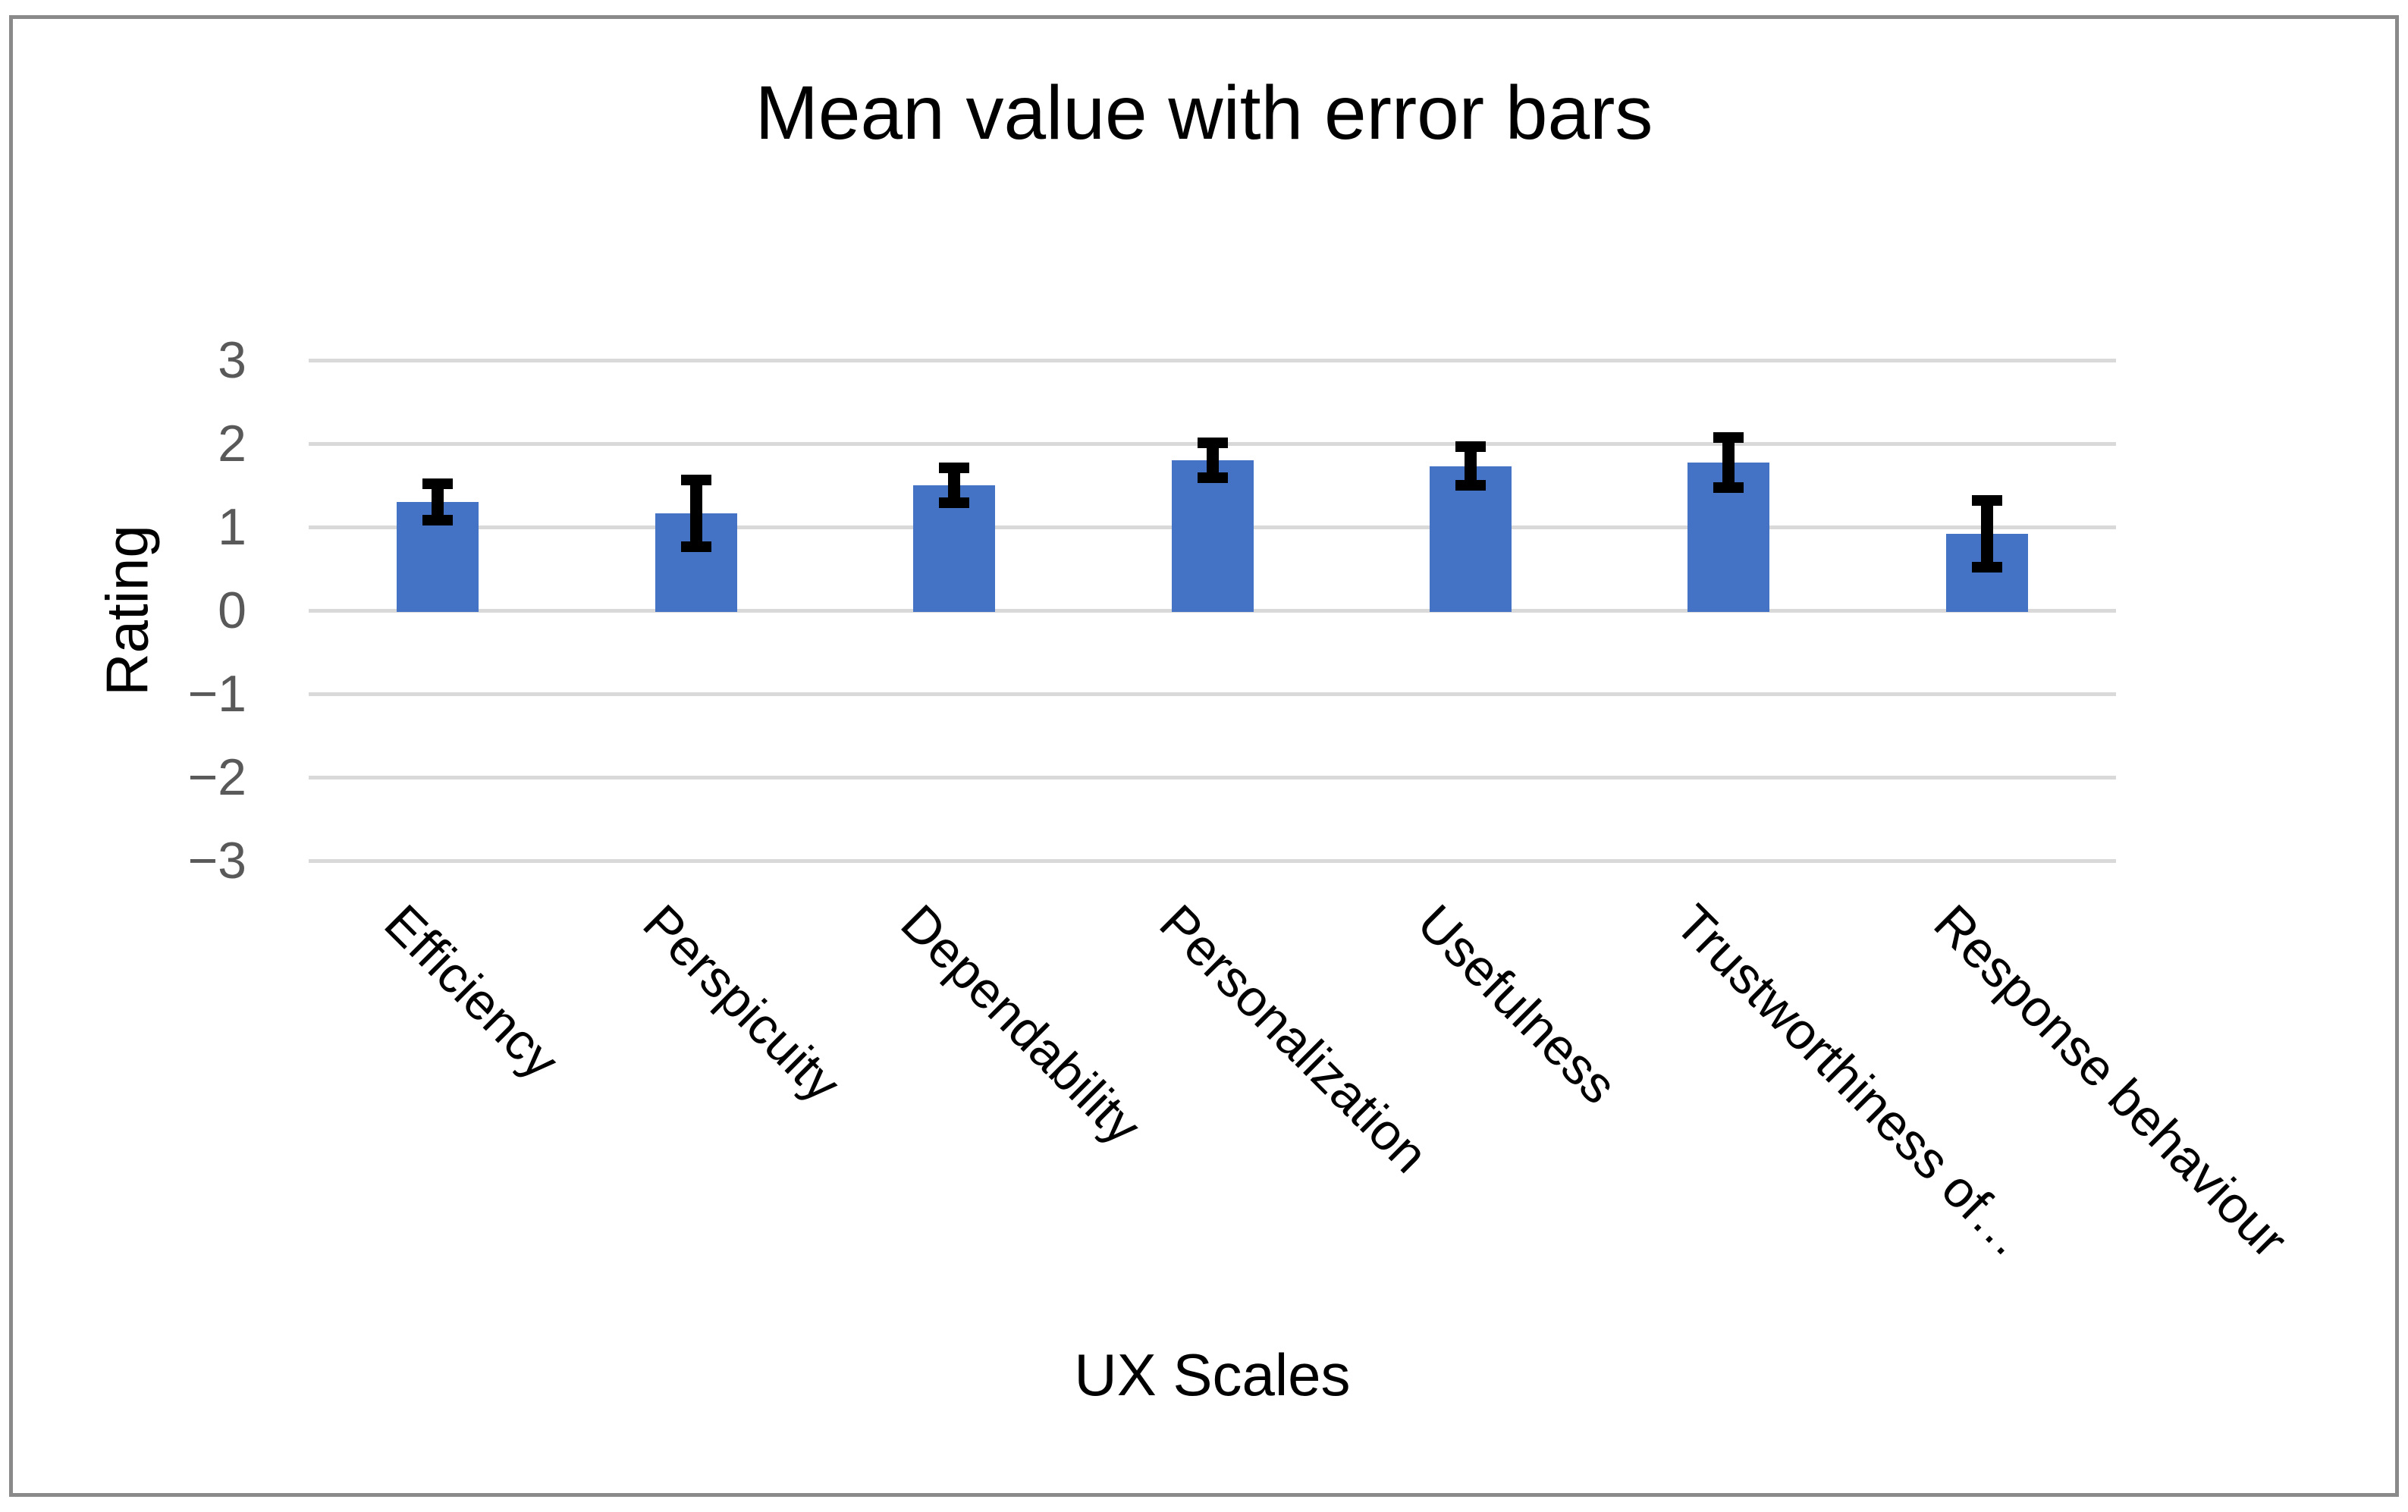  What do you see at coordinates (216, 860) in the screenshot?
I see `y-tick-label: −3` at bounding box center [216, 860].